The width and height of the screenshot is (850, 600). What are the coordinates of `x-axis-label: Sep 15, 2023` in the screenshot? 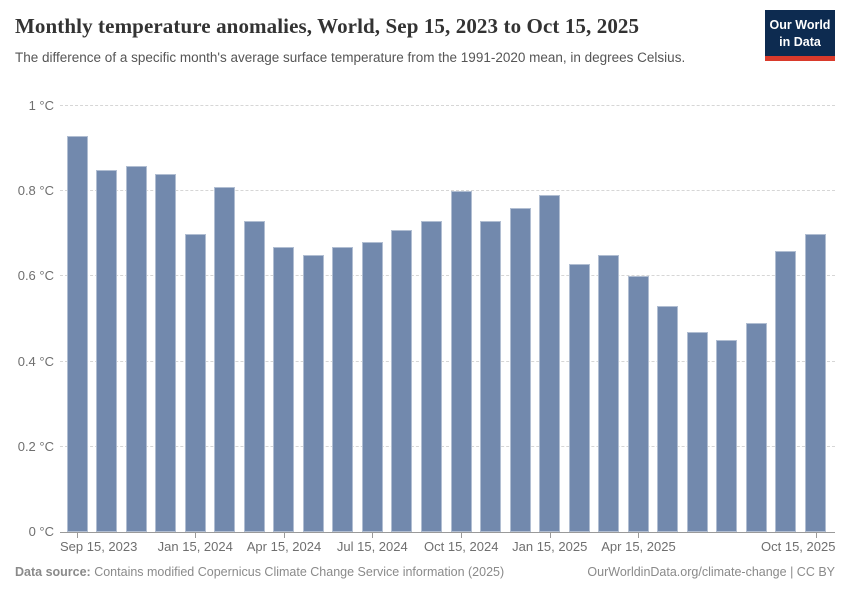 It's located at (99, 546).